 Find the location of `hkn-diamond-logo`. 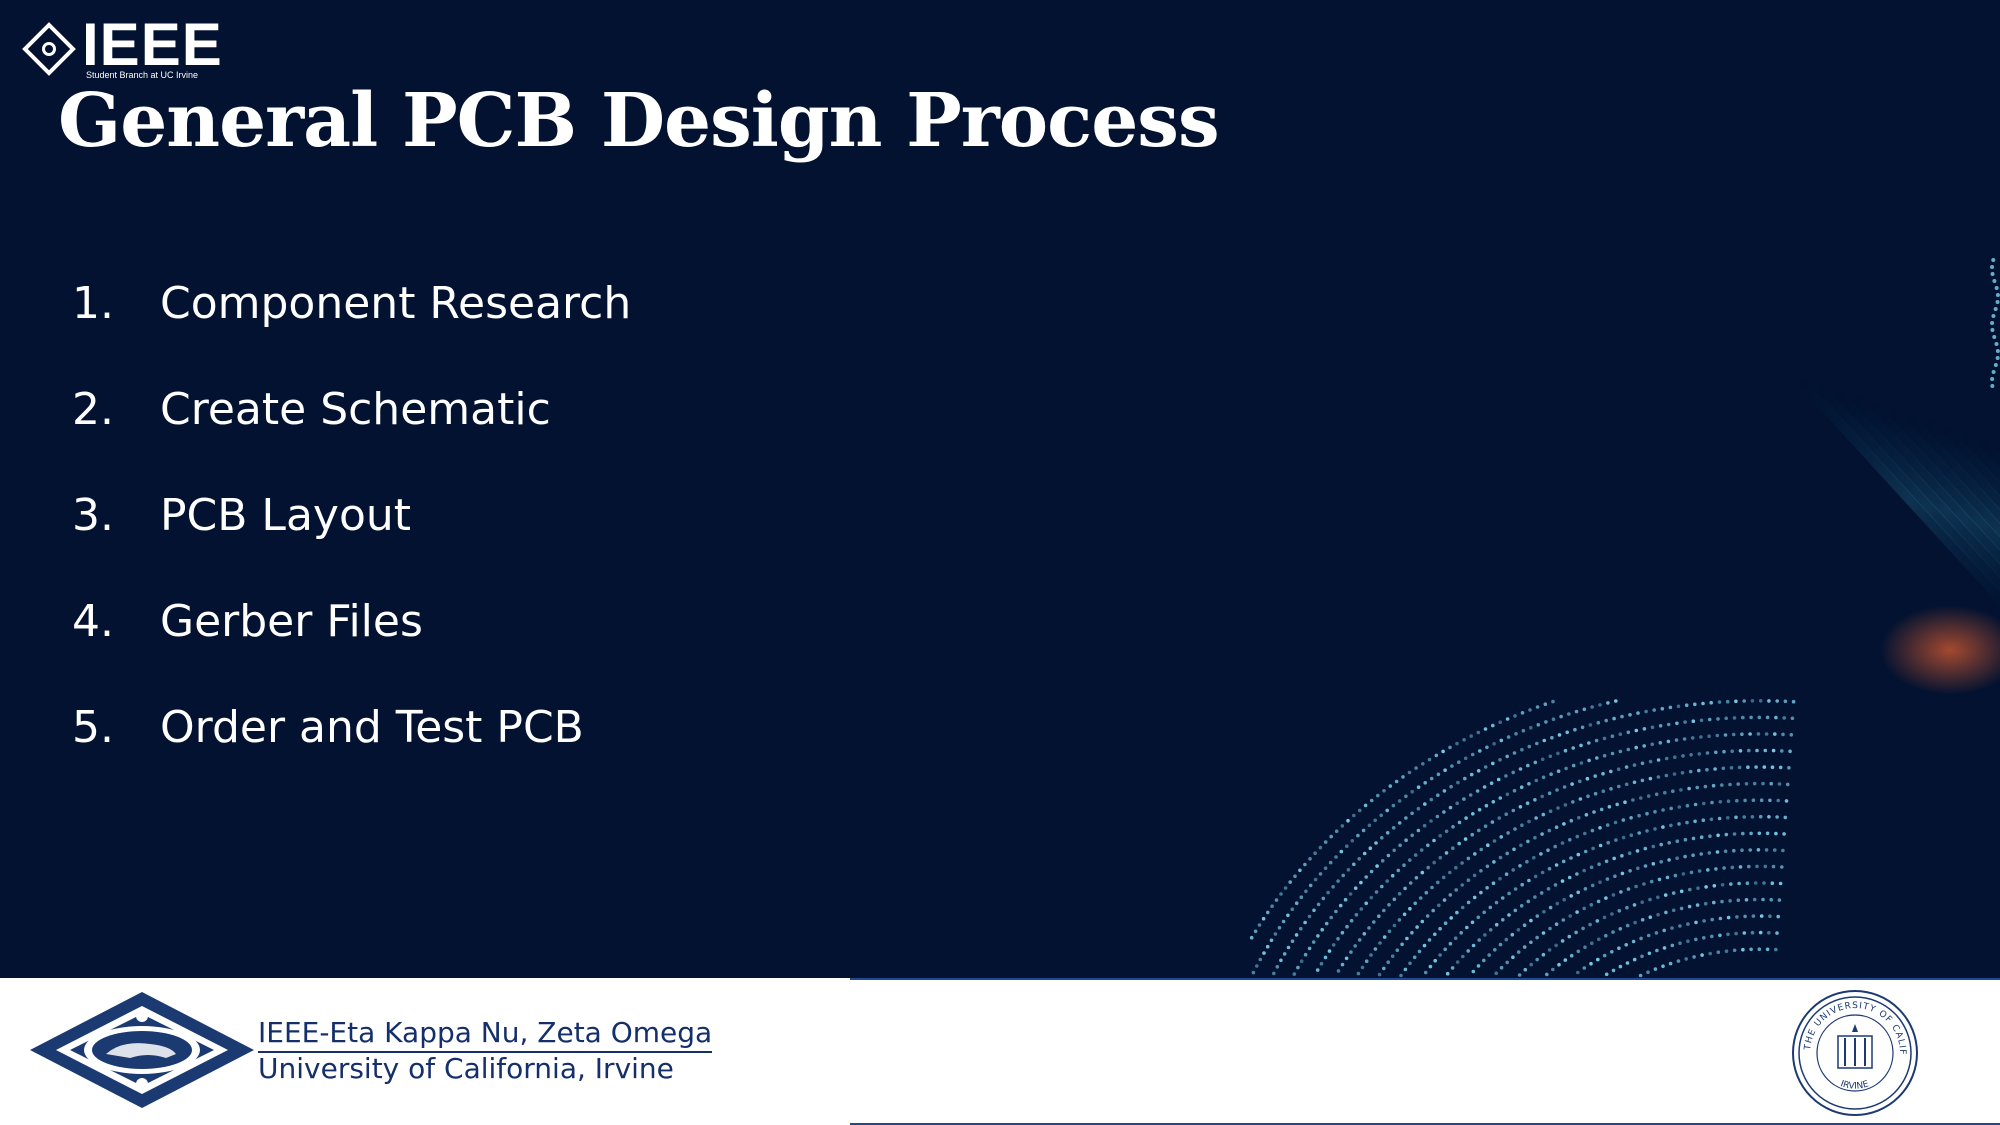

hkn-diamond-logo is located at coordinates (142, 1050).